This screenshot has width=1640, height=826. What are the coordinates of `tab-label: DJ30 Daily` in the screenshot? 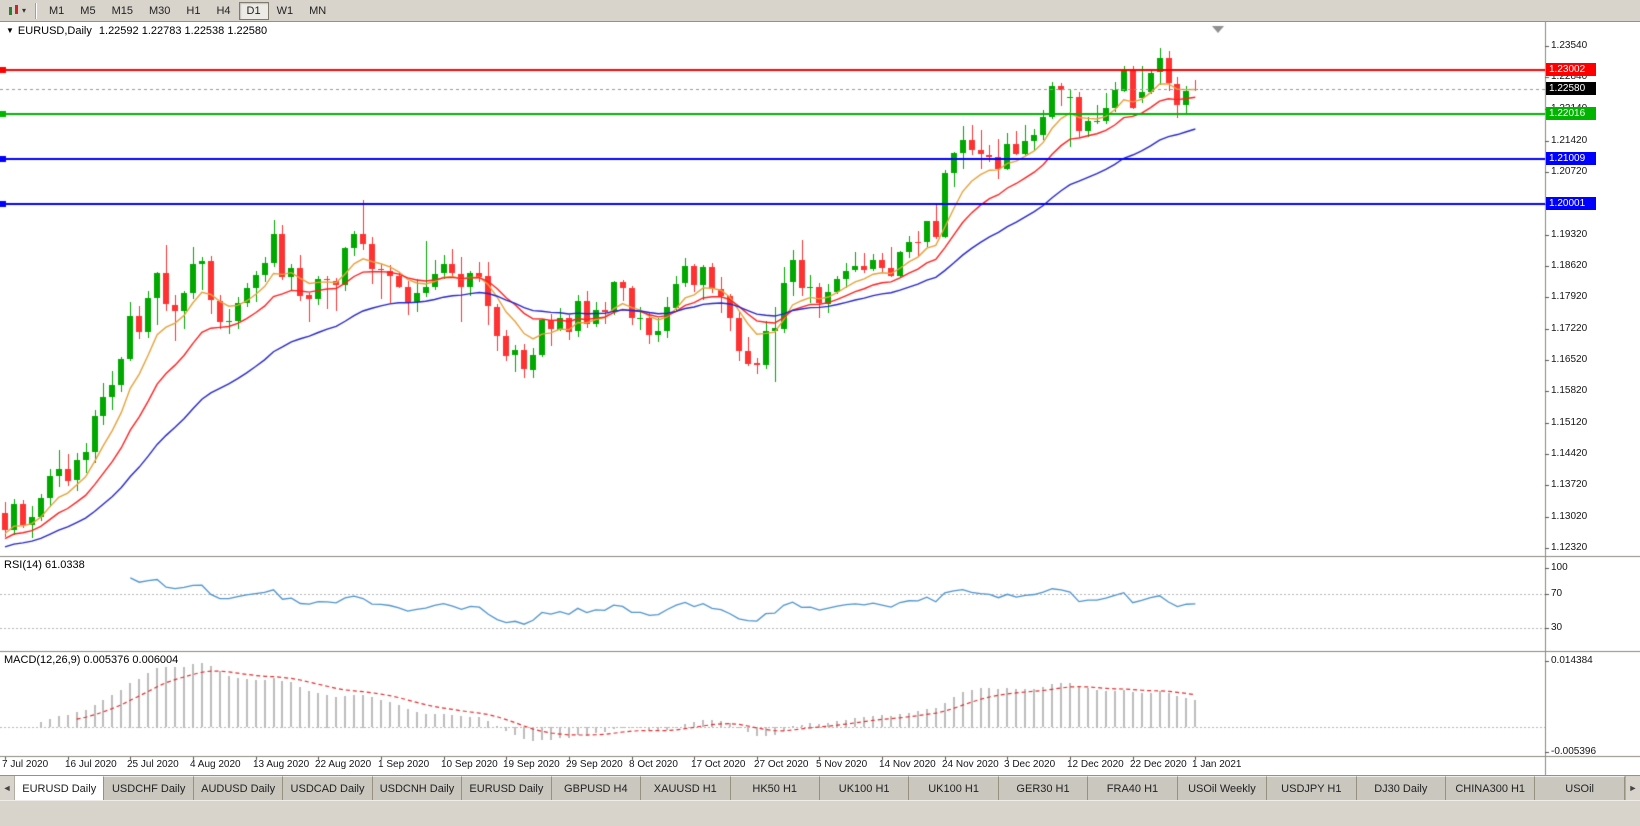 It's located at (1401, 788).